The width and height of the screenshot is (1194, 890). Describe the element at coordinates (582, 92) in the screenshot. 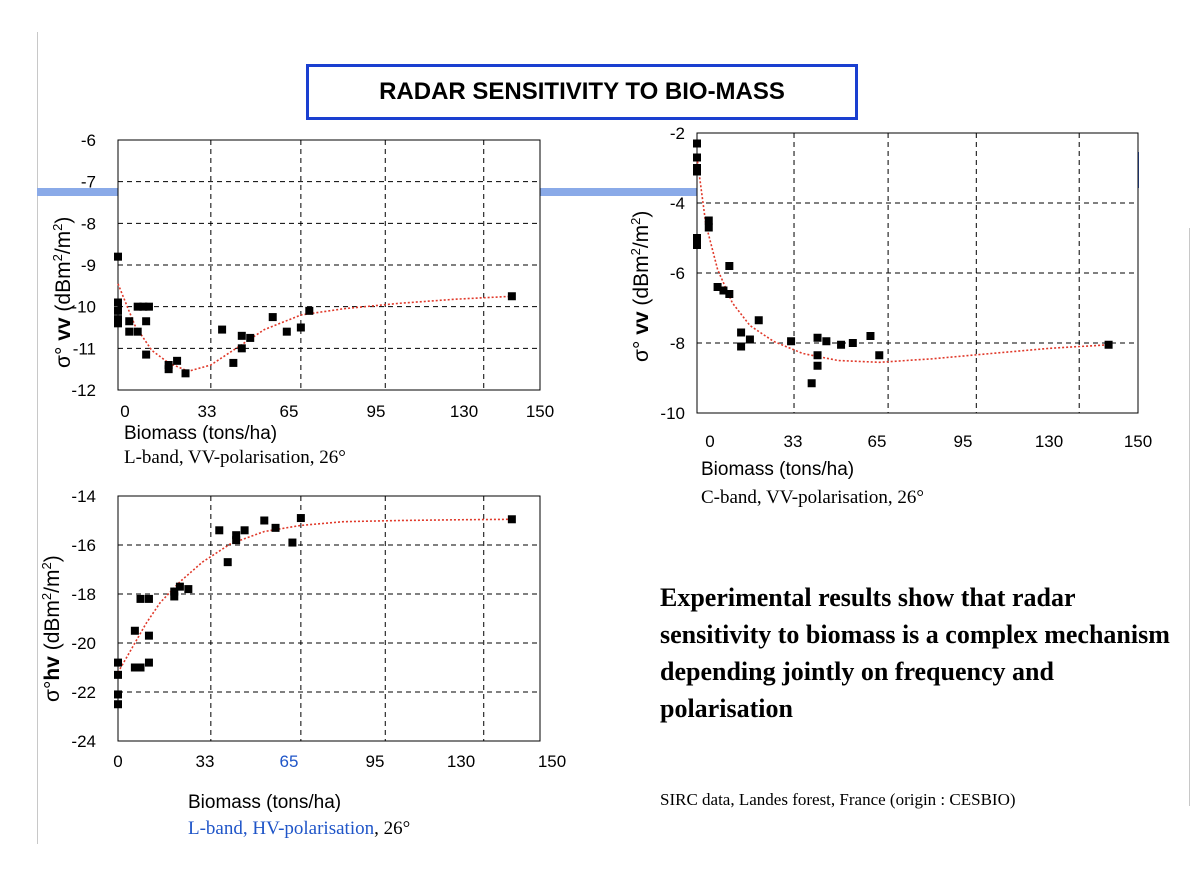

I see `page-title: RADAR SENSITIVITY TO BIO-MASS` at that location.